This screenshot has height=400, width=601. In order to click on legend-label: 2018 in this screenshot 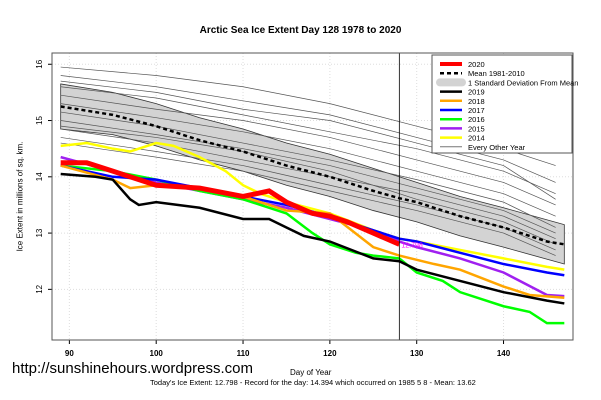, I will do `click(476, 101)`.